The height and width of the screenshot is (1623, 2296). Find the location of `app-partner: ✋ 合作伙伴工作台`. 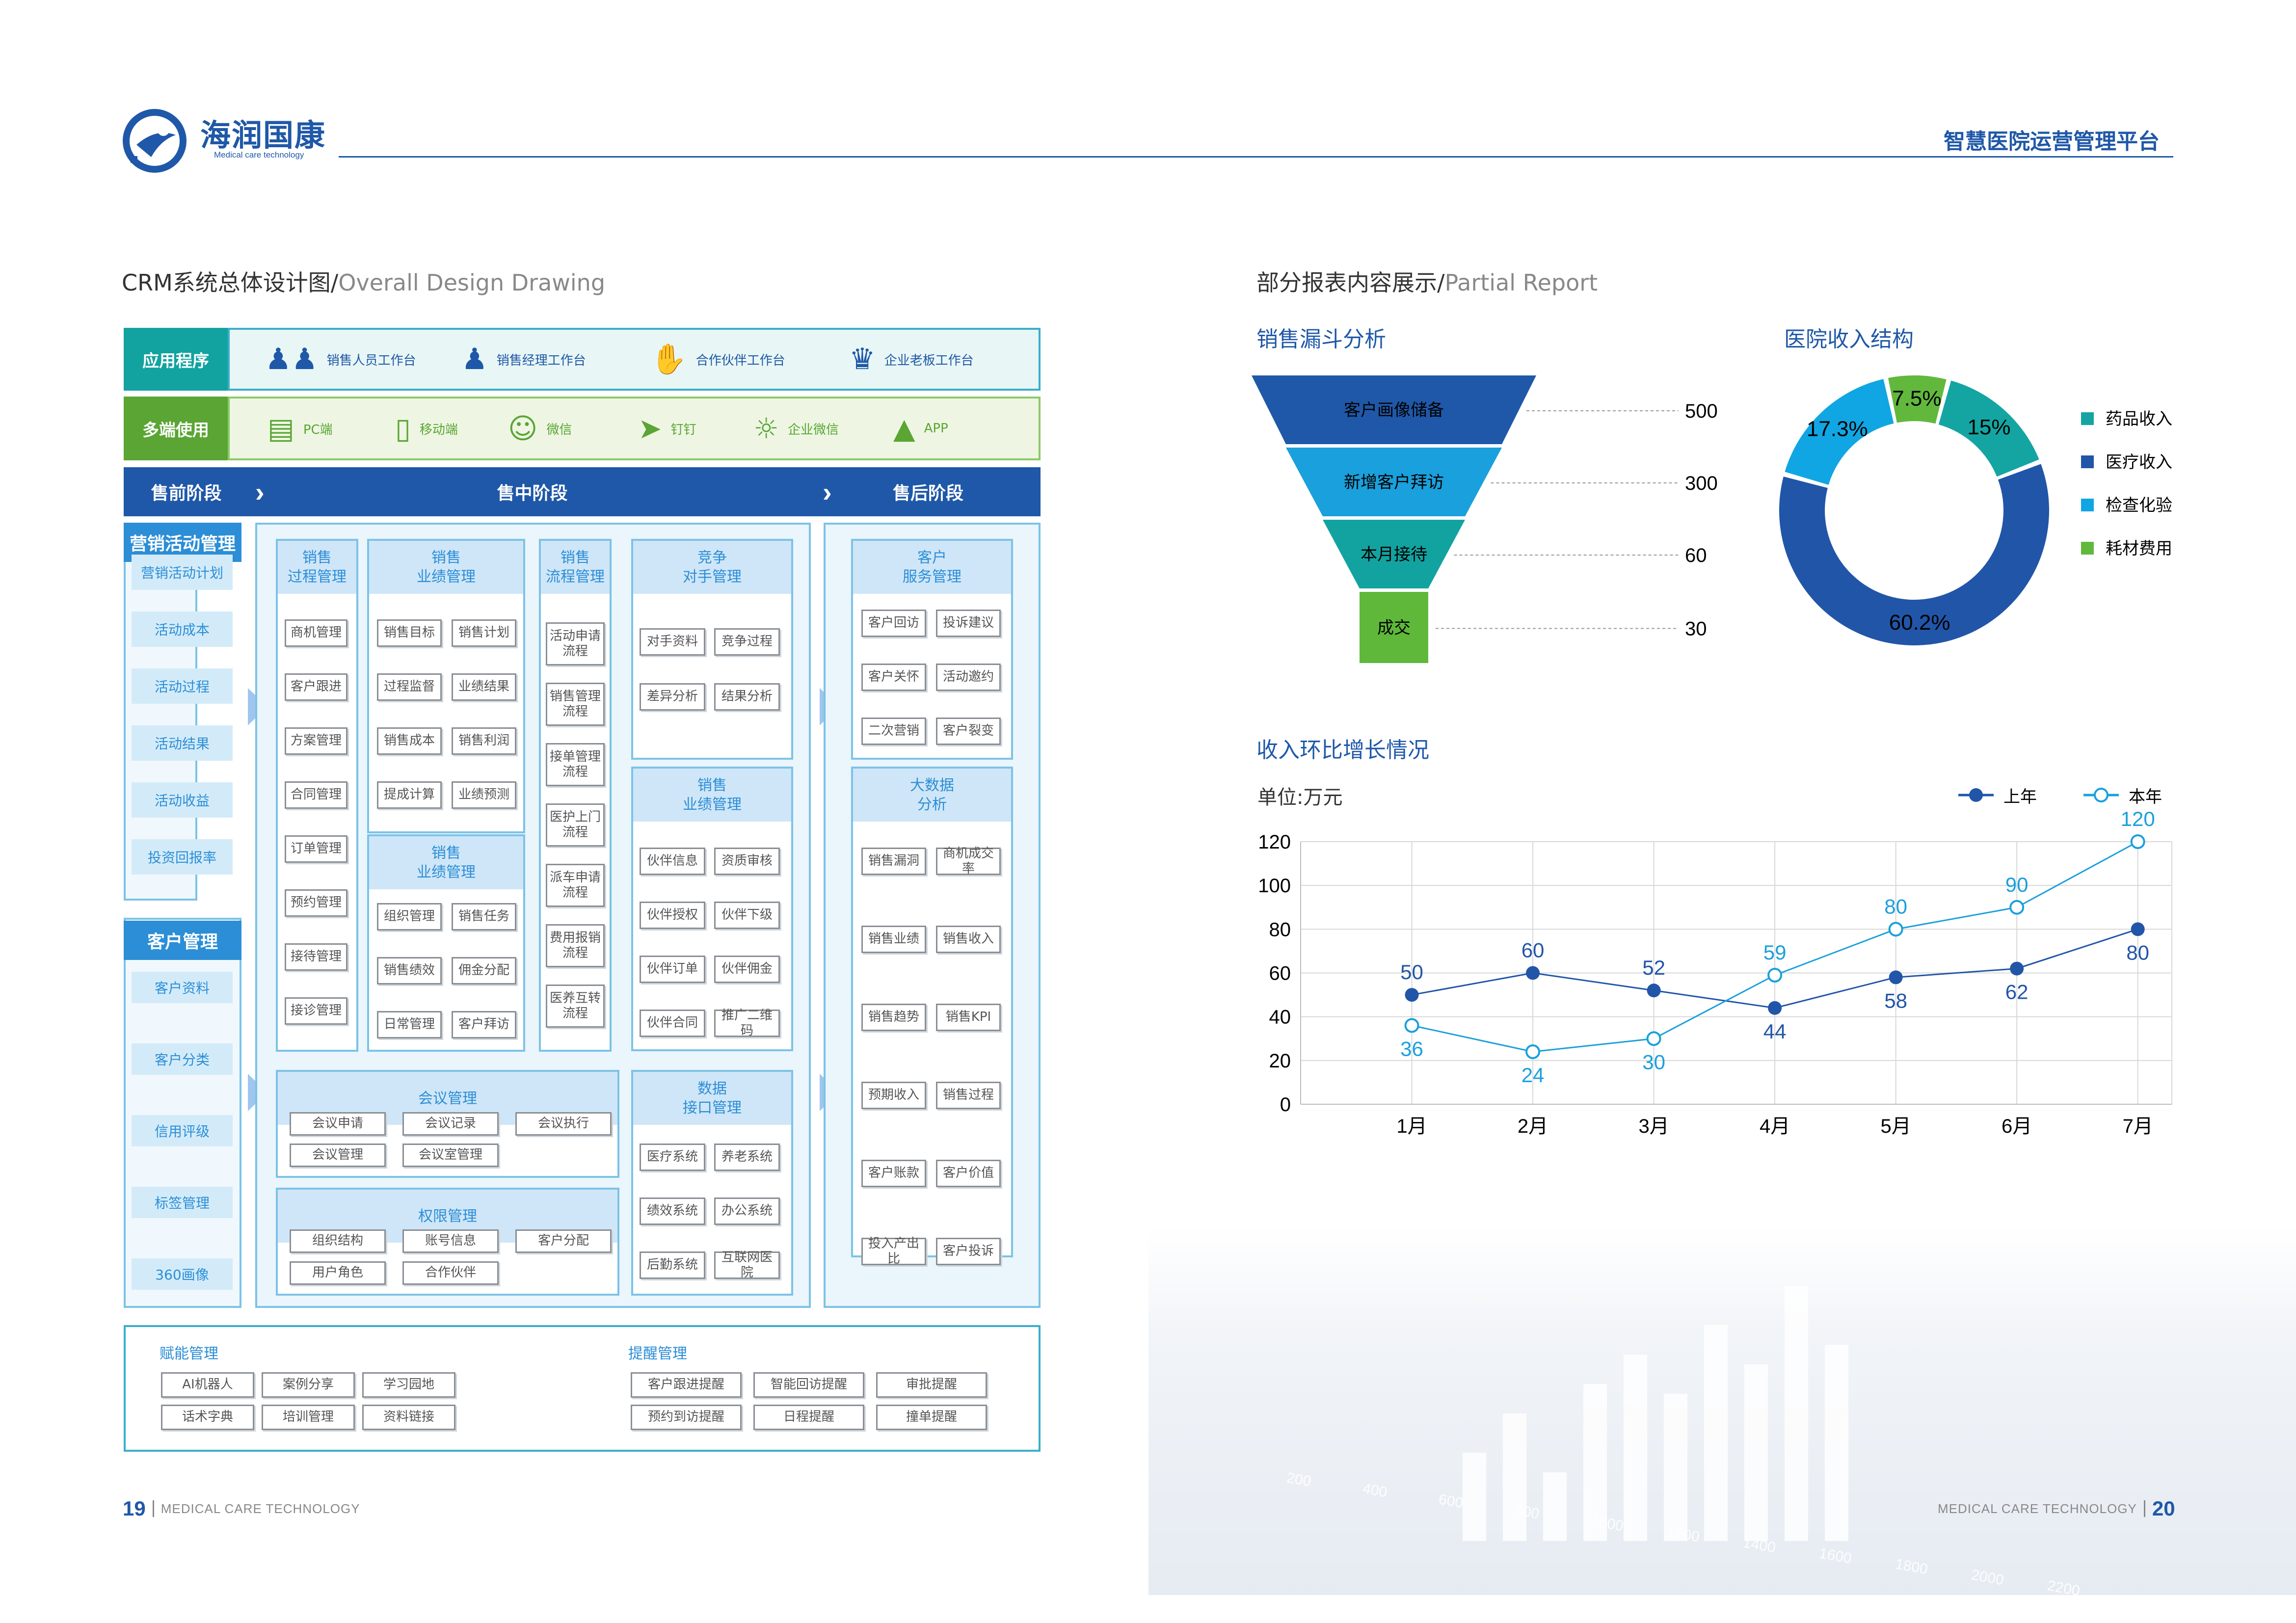

app-partner: ✋ 合作伙伴工作台 is located at coordinates (718, 359).